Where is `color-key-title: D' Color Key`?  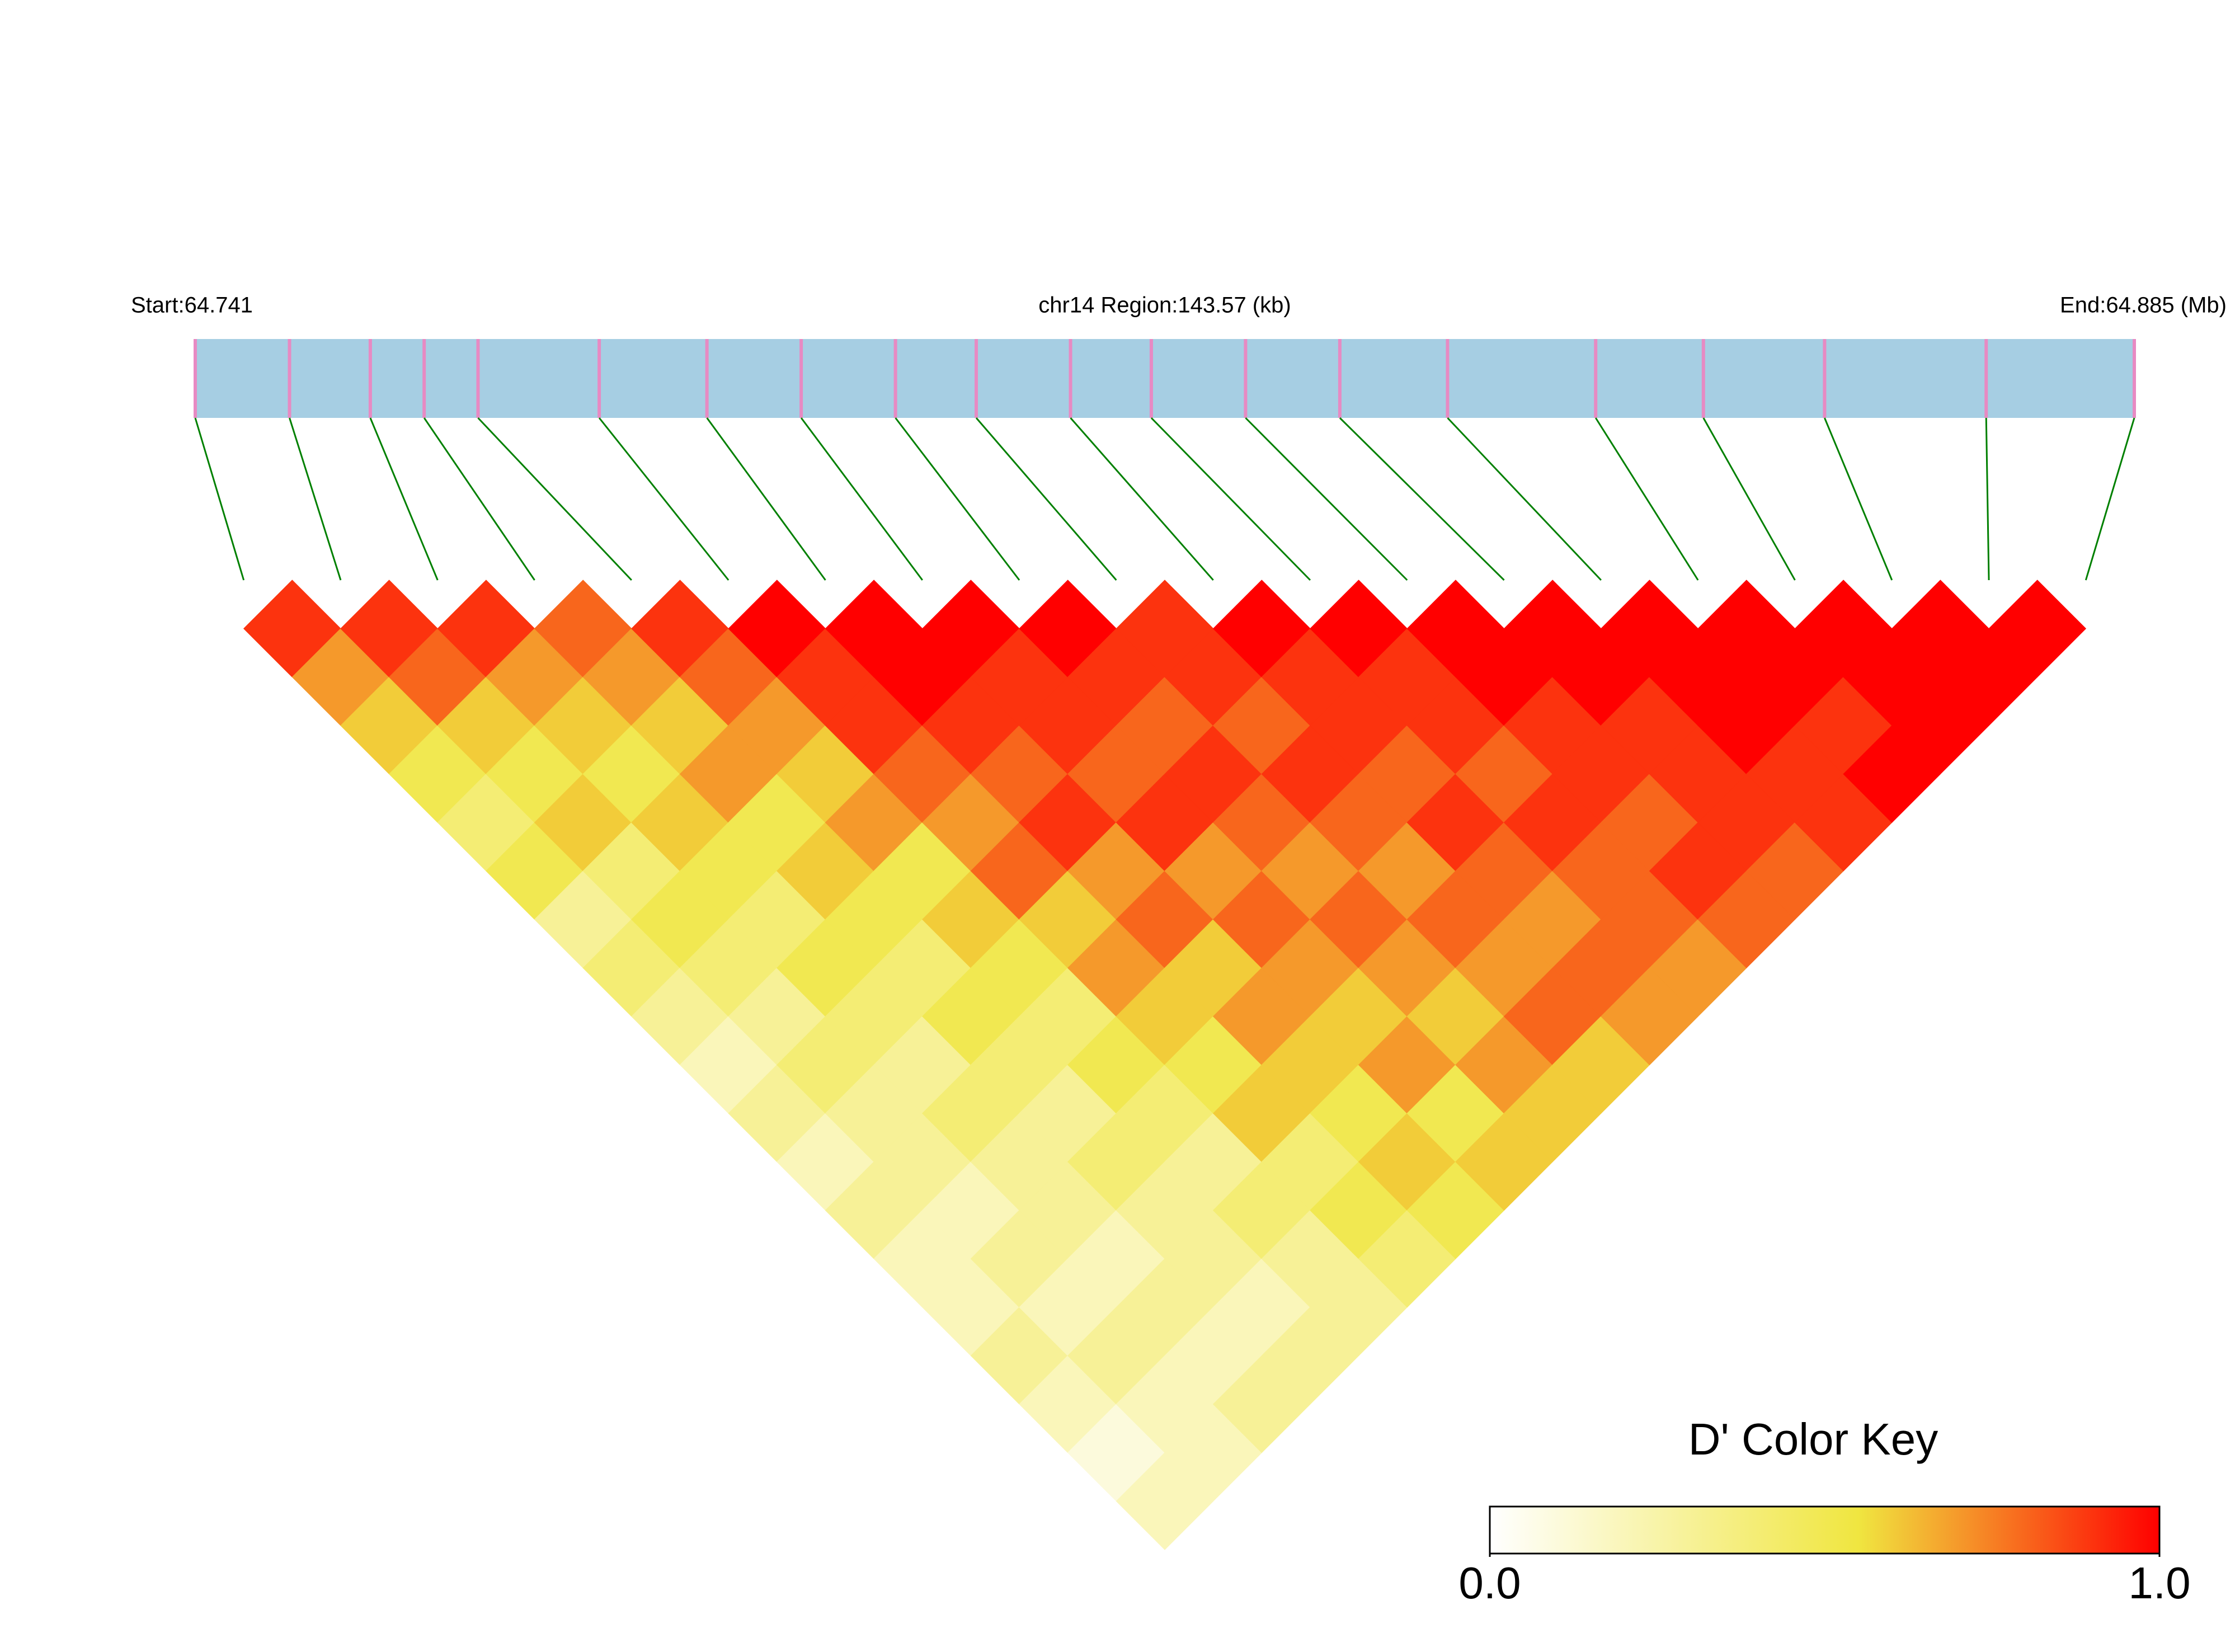
color-key-title: D' Color Key is located at coordinates (1813, 1439).